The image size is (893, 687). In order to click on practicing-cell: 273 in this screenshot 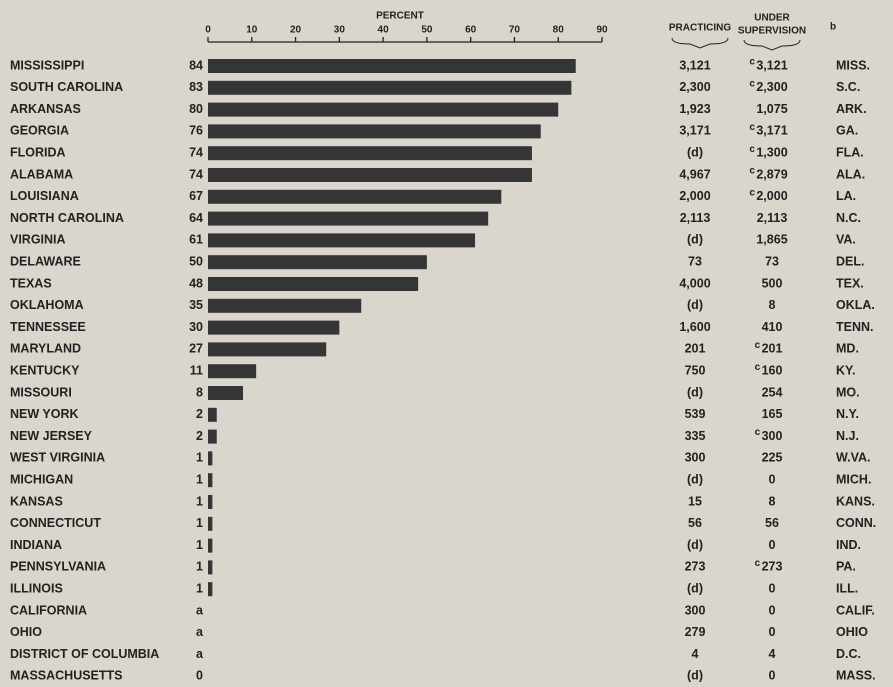, I will do `click(695, 567)`.